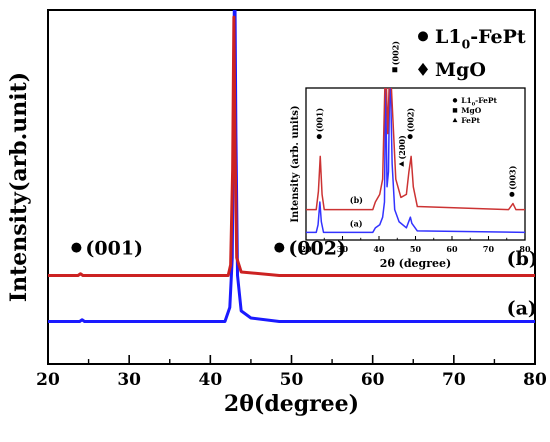 The width and height of the screenshot is (550, 442). I want to click on data-layer, so click(415, 161).